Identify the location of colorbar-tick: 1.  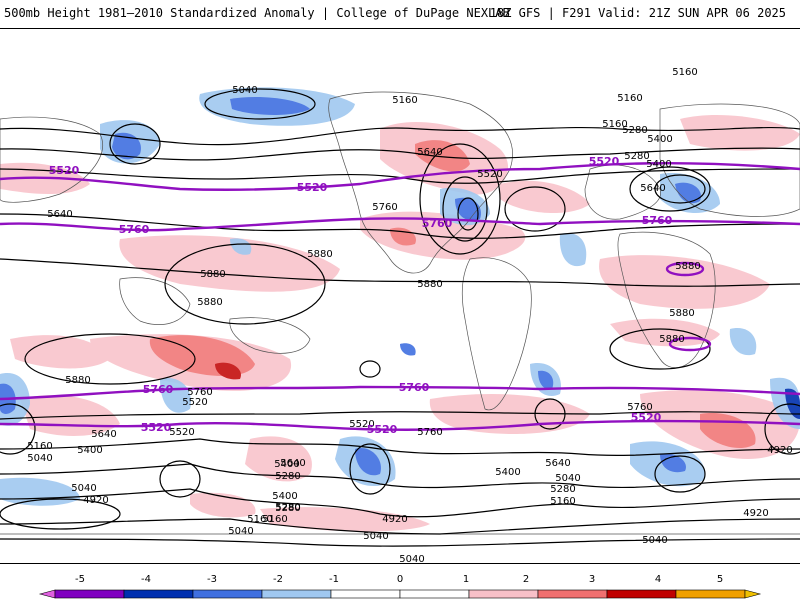
(466, 579).